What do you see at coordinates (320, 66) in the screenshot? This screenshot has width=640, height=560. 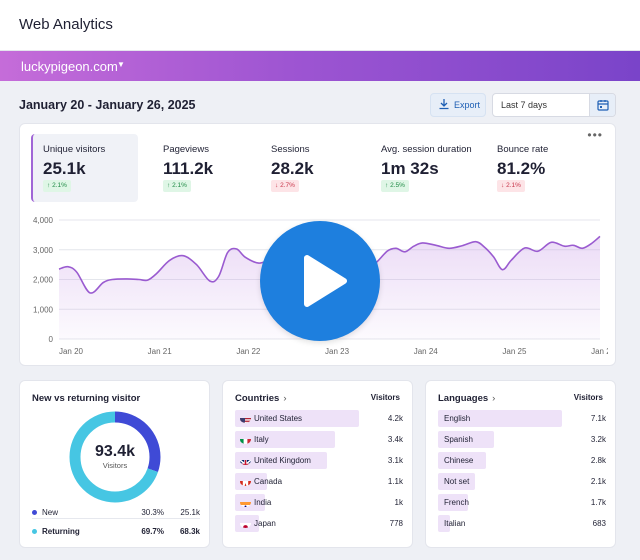 I see `site-bar: luckypigeon.com ▼` at bounding box center [320, 66].